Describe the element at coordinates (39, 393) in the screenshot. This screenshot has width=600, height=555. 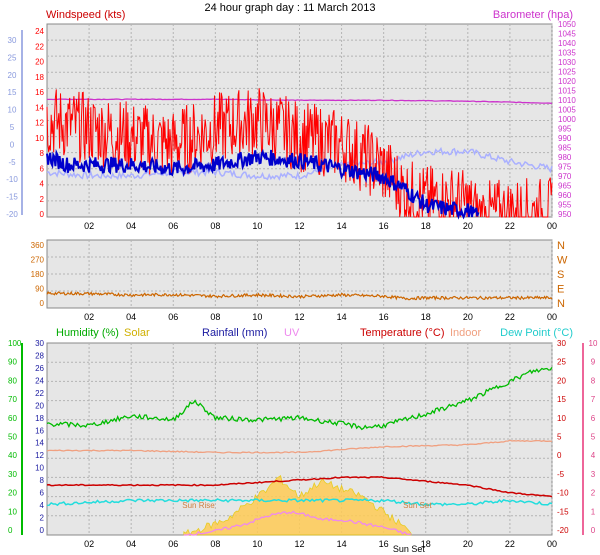
I see `rainfall-tick-label: 22` at that location.